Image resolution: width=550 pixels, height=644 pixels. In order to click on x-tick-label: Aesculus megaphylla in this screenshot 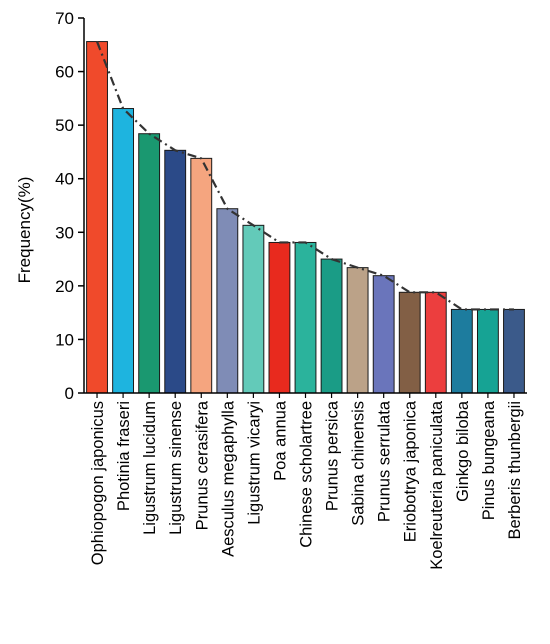, I will do `click(228, 478)`.